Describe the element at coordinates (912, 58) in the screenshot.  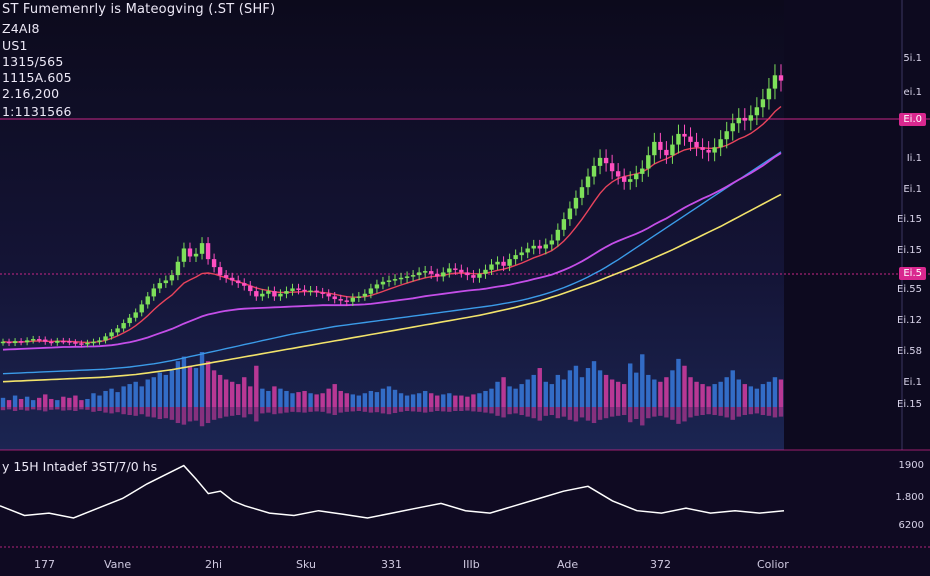
I see `price-tick-0: 5i.1` at that location.